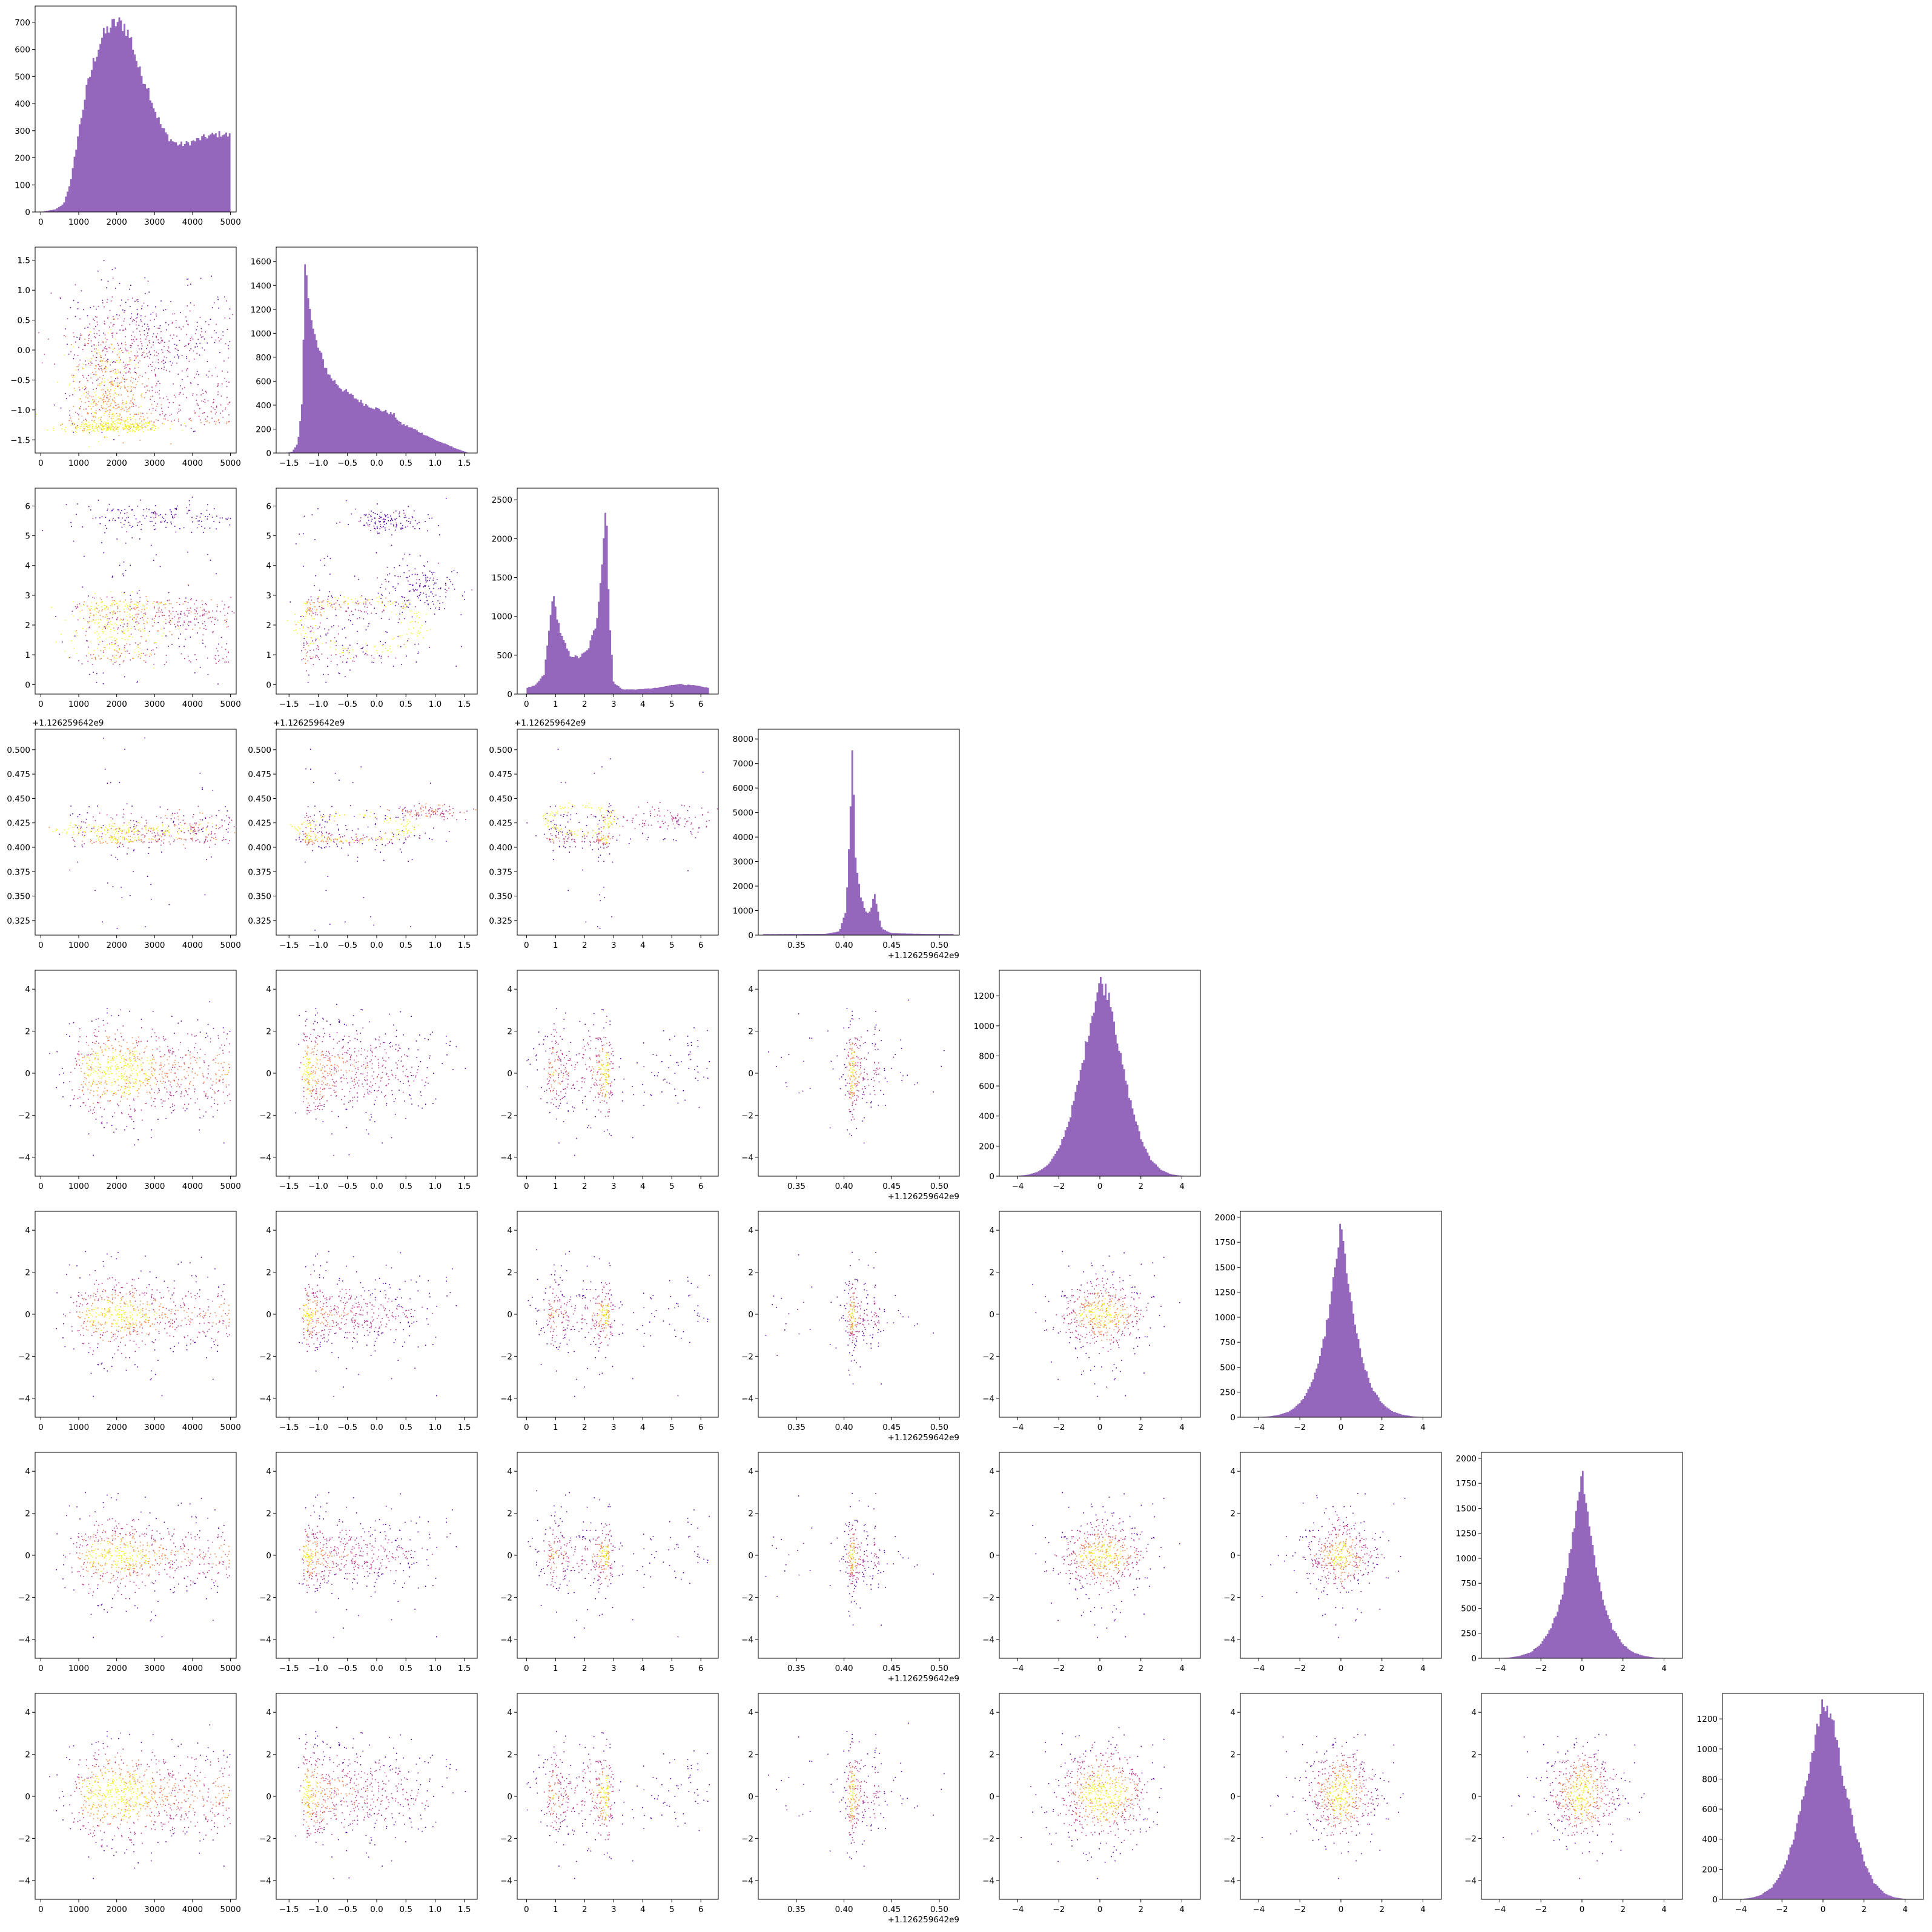  I want to click on hist-7-ytick-label: 600, so click(1710, 1810).